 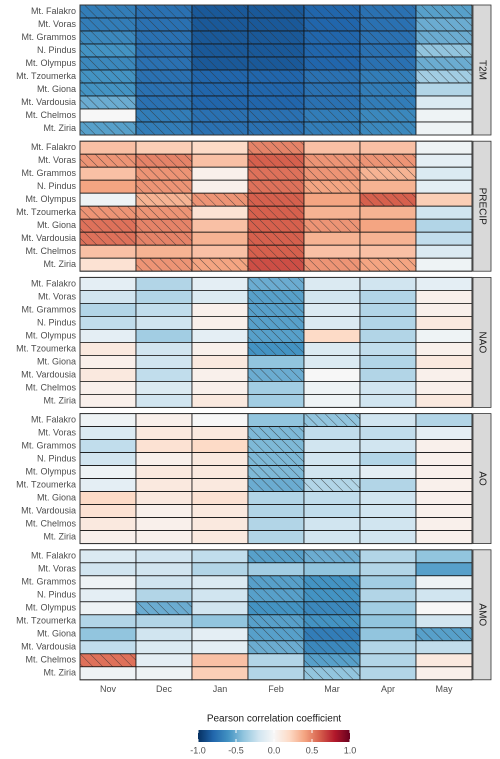 I want to click on x-tick-label: May, so click(x=444, y=689).